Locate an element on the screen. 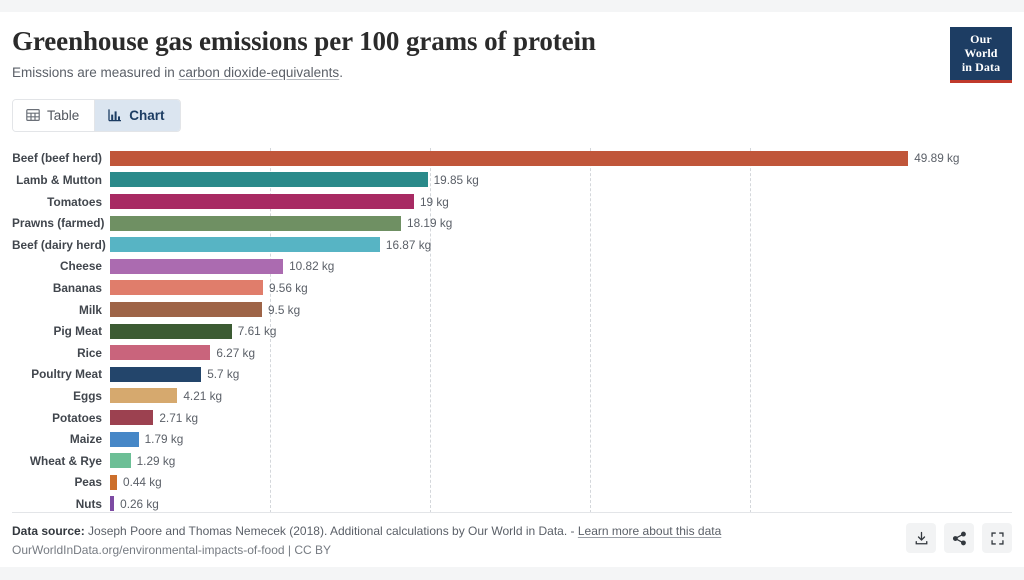 This screenshot has height=580, width=1024. bar-value-label: 9.5 kg is located at coordinates (284, 309).